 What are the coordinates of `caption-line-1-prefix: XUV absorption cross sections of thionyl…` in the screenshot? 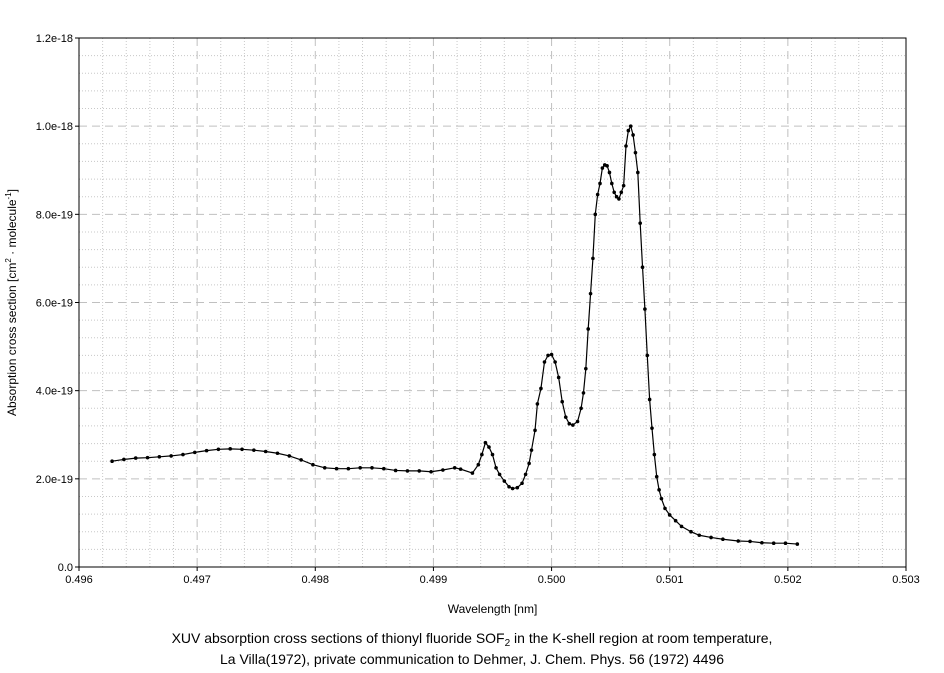 It's located at (338, 638).